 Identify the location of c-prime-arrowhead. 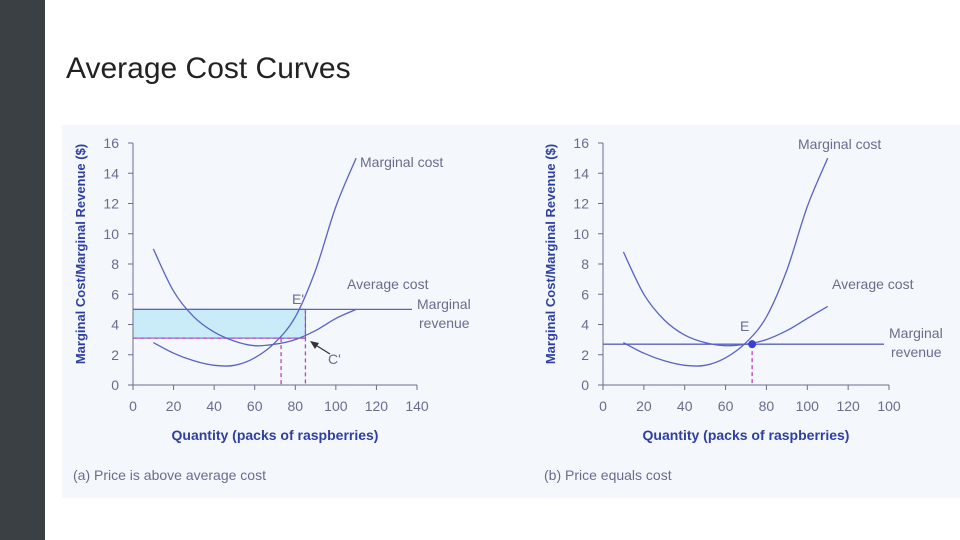
(314, 345).